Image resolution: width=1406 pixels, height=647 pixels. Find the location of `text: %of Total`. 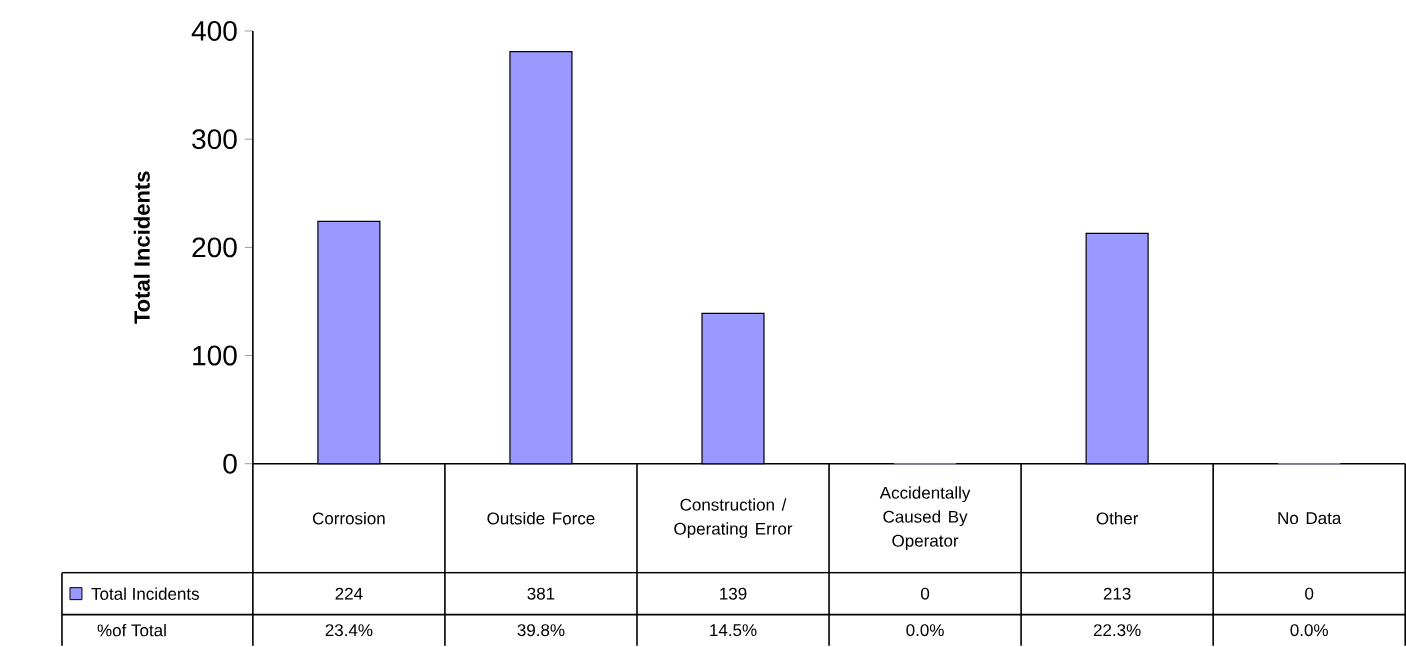

text: %of Total is located at coordinates (131, 630).